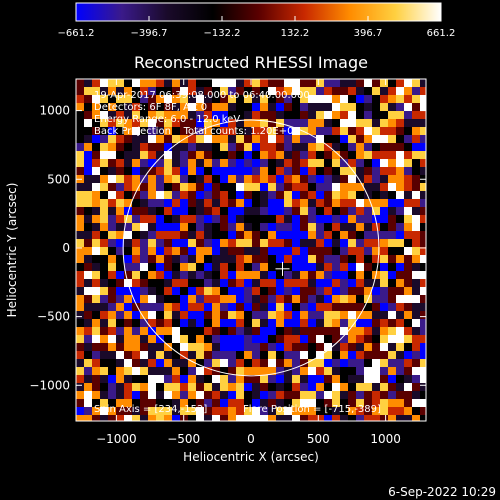  Describe the element at coordinates (385, 439) in the screenshot. I see `x-tick-label: 1000` at that location.